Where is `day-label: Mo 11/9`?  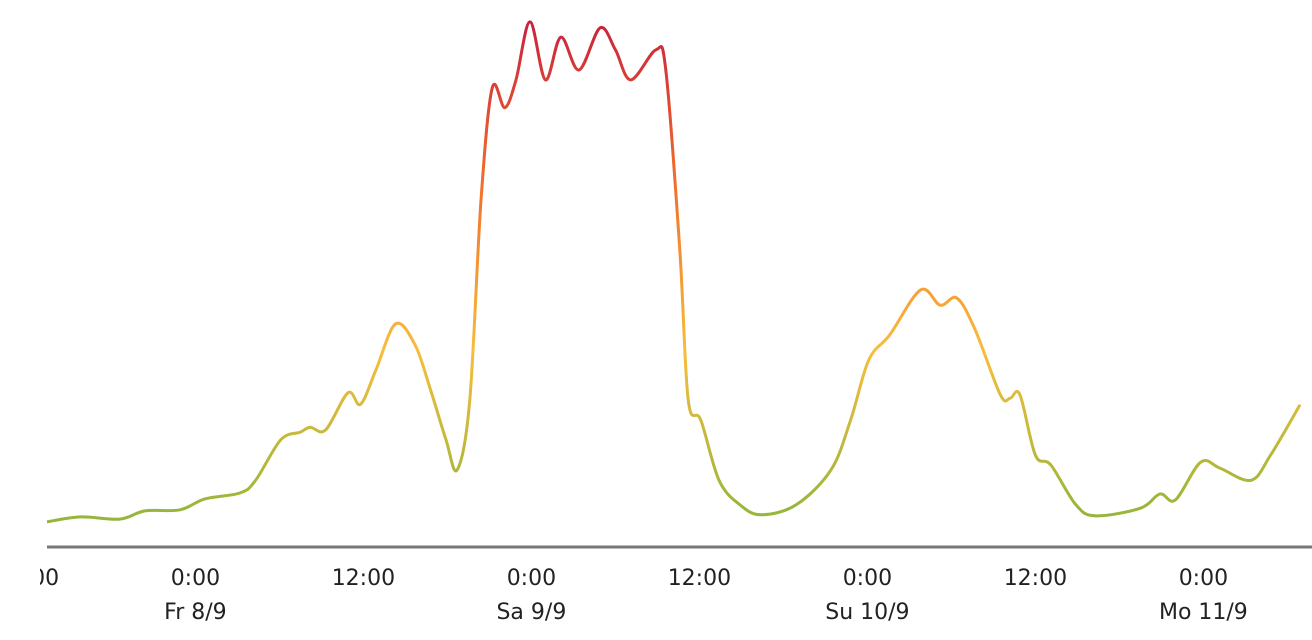 day-label: Mo 11/9 is located at coordinates (1203, 612).